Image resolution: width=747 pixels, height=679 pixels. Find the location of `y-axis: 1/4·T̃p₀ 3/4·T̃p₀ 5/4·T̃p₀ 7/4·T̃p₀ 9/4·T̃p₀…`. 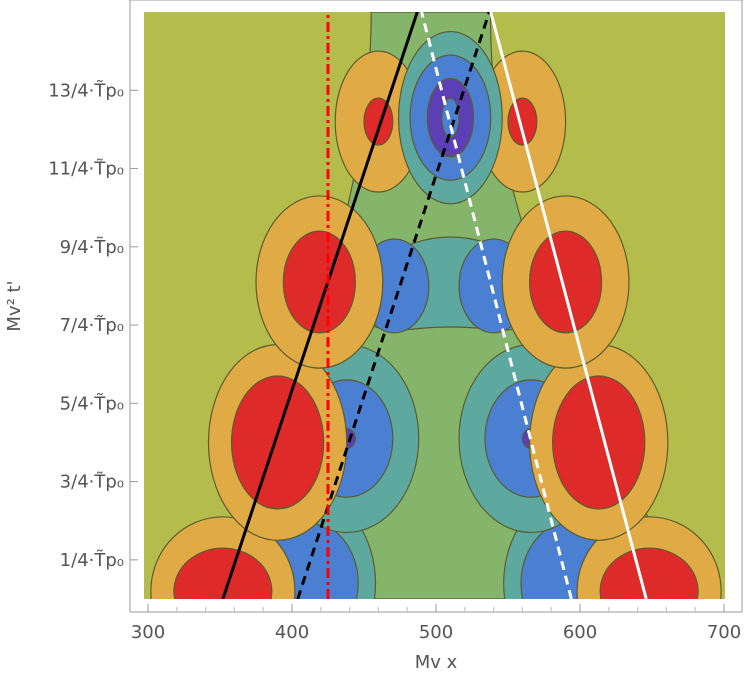

y-axis: 1/4·T̃p₀ 3/4·T̃p₀ 5/4·T̃p₀ 7/4·T̃p₀ 9/4·T̃p₀… is located at coordinates (93, 325).